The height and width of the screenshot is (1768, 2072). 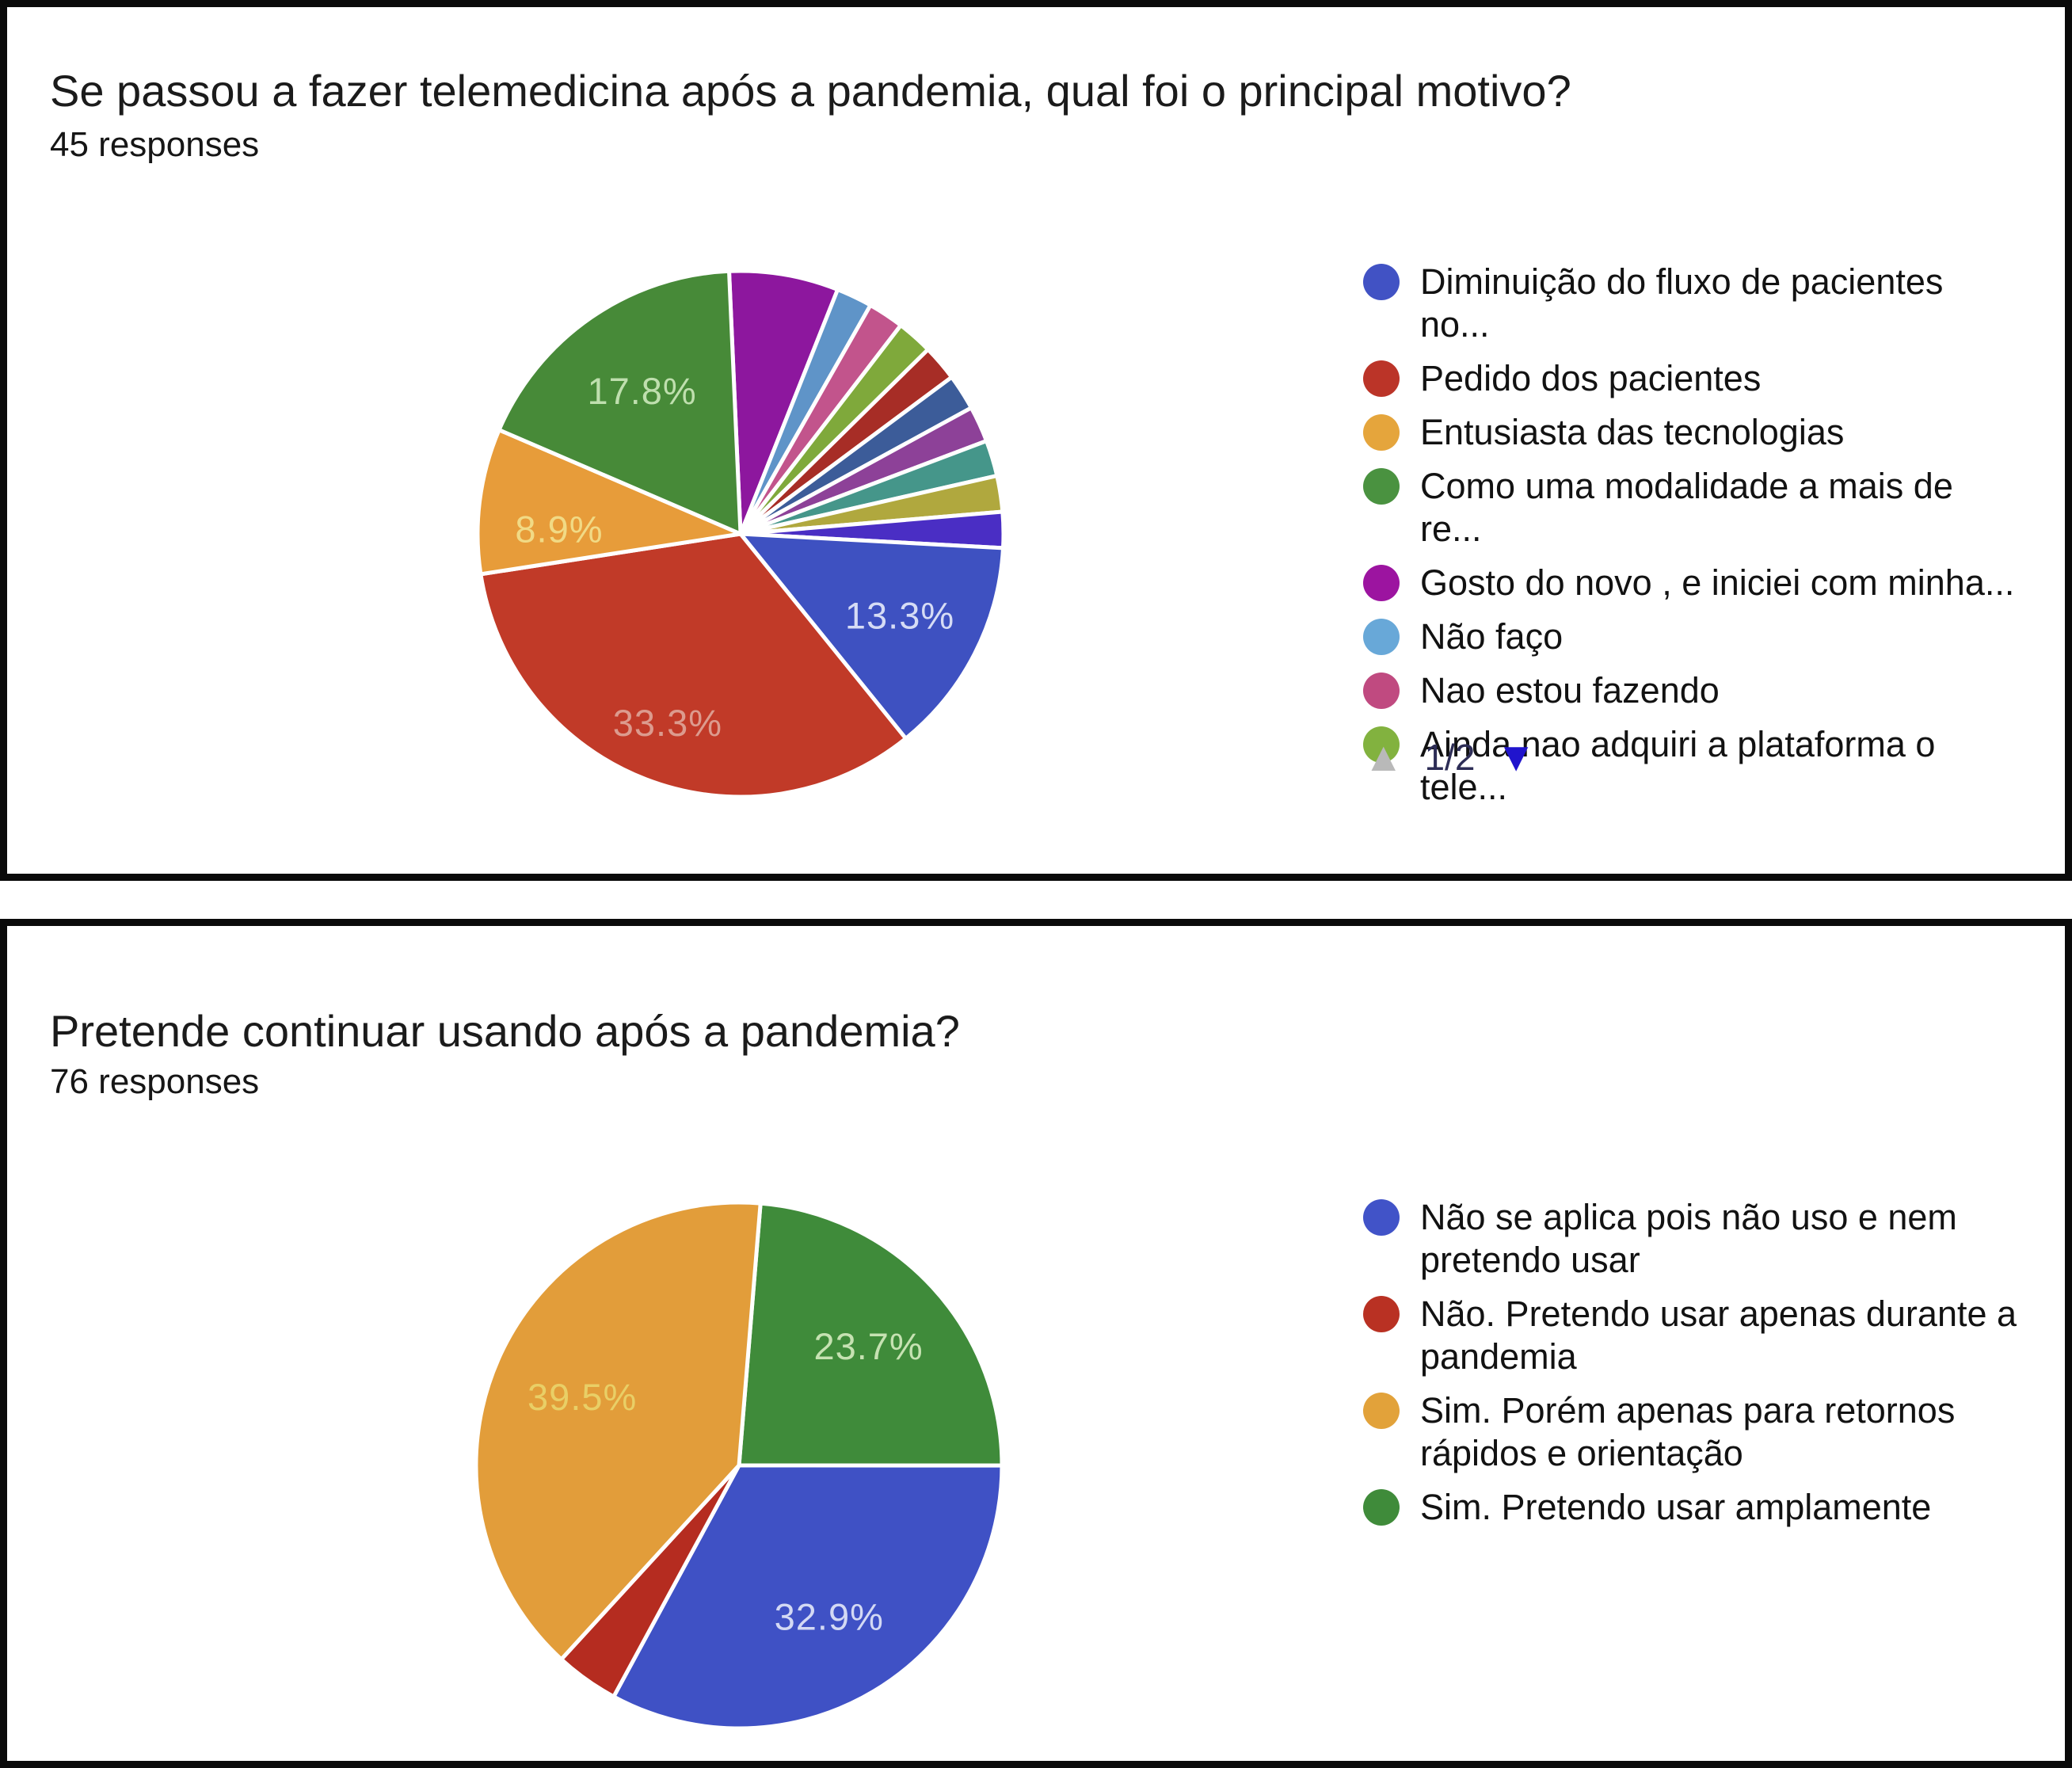 What do you see at coordinates (559, 530) in the screenshot?
I see `pie-percent-label: 8.9%` at bounding box center [559, 530].